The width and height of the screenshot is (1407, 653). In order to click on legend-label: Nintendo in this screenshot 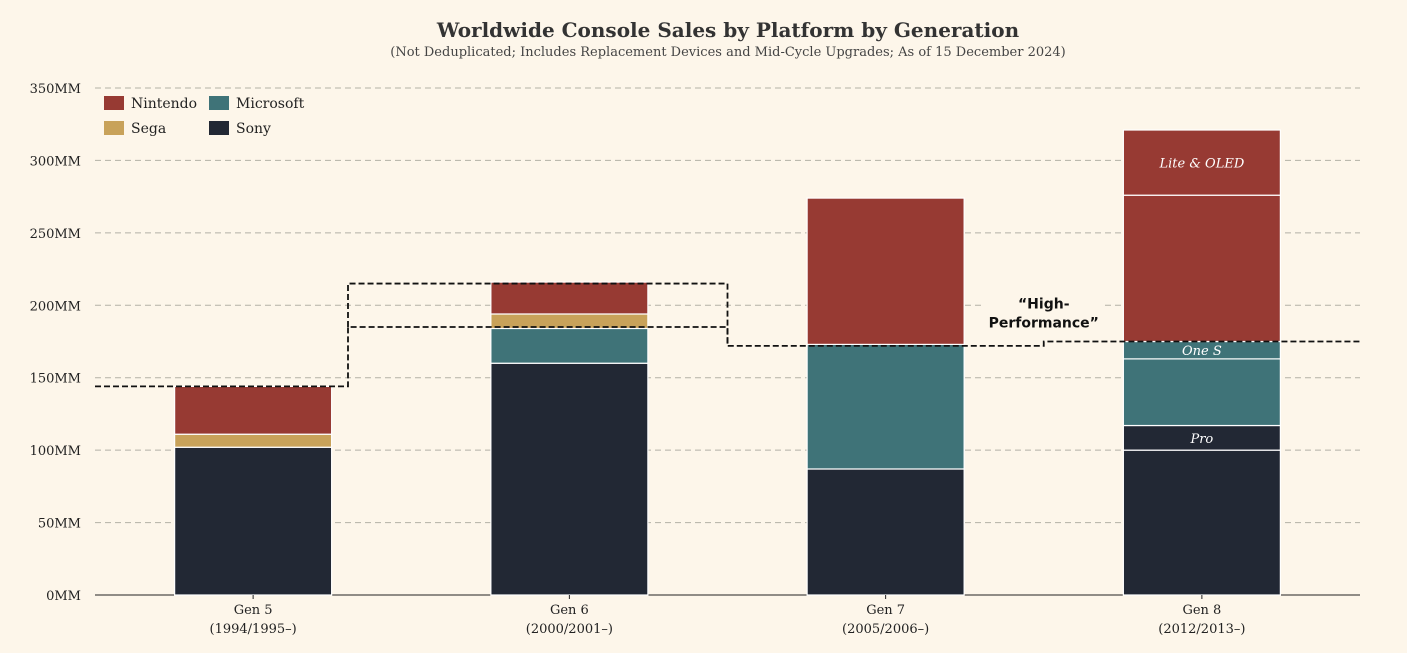, I will do `click(164, 104)`.